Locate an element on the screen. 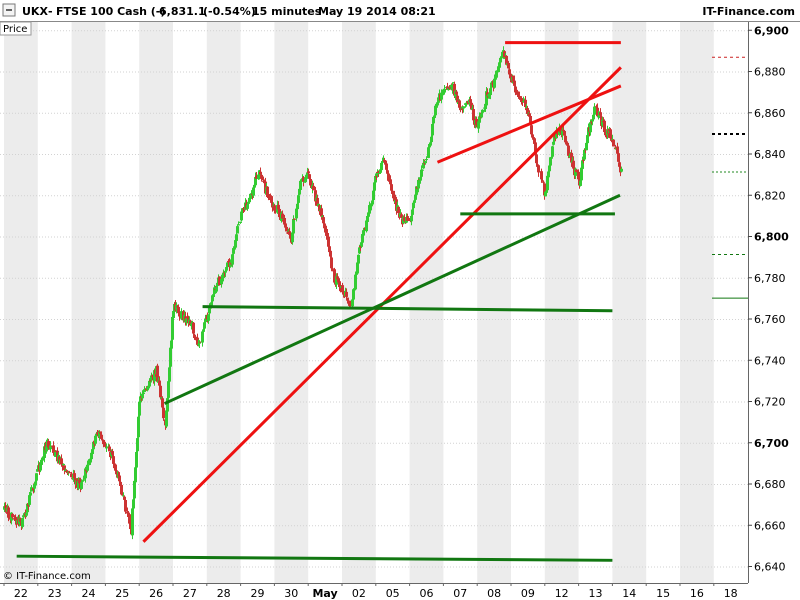 The height and width of the screenshot is (600, 800). y-tick-label: 6,880 is located at coordinates (770, 72).